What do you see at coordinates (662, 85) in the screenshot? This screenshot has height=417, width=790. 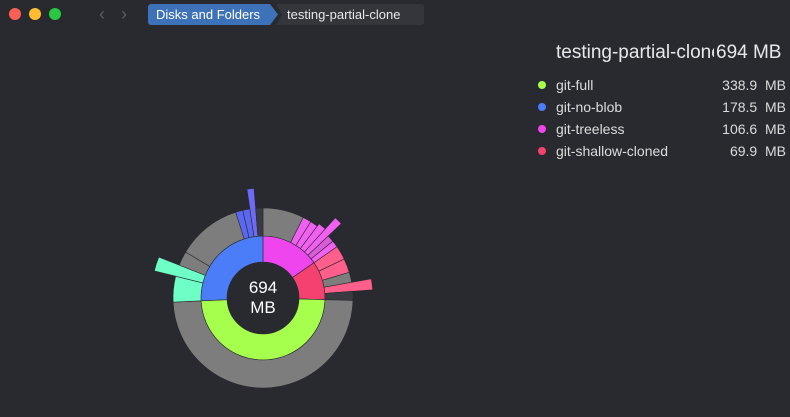 I see `legend-item: git-full 338.9 MB` at bounding box center [662, 85].